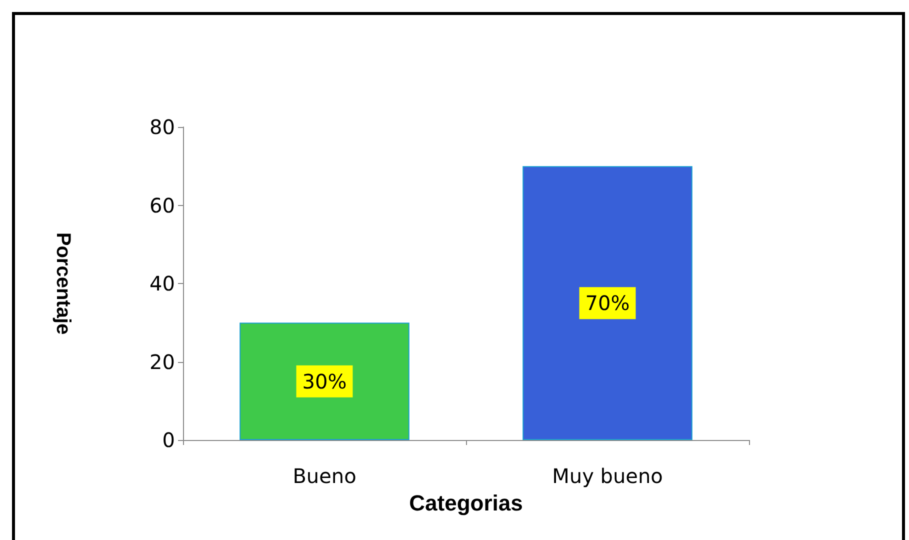 The height and width of the screenshot is (540, 909). I want to click on y-tick-label: 80, so click(162, 127).